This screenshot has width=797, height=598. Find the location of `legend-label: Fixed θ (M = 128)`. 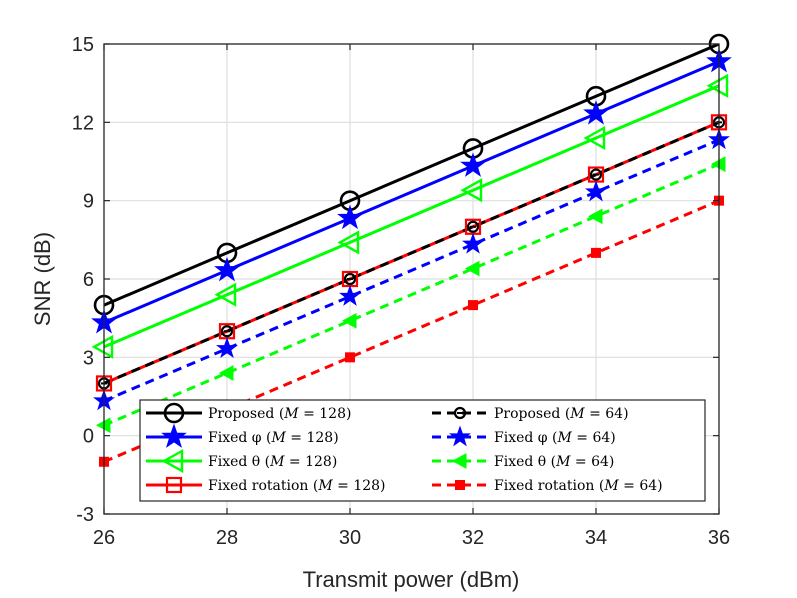

legend-label: Fixed θ (M = 128) is located at coordinates (272, 462).